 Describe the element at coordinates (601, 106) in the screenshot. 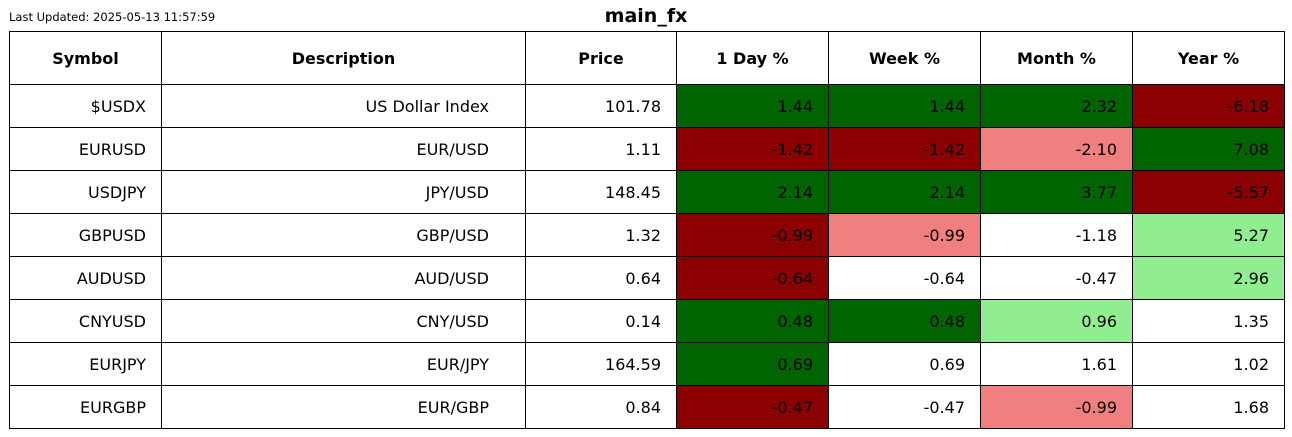

I see `cell-price: 101.78` at that location.